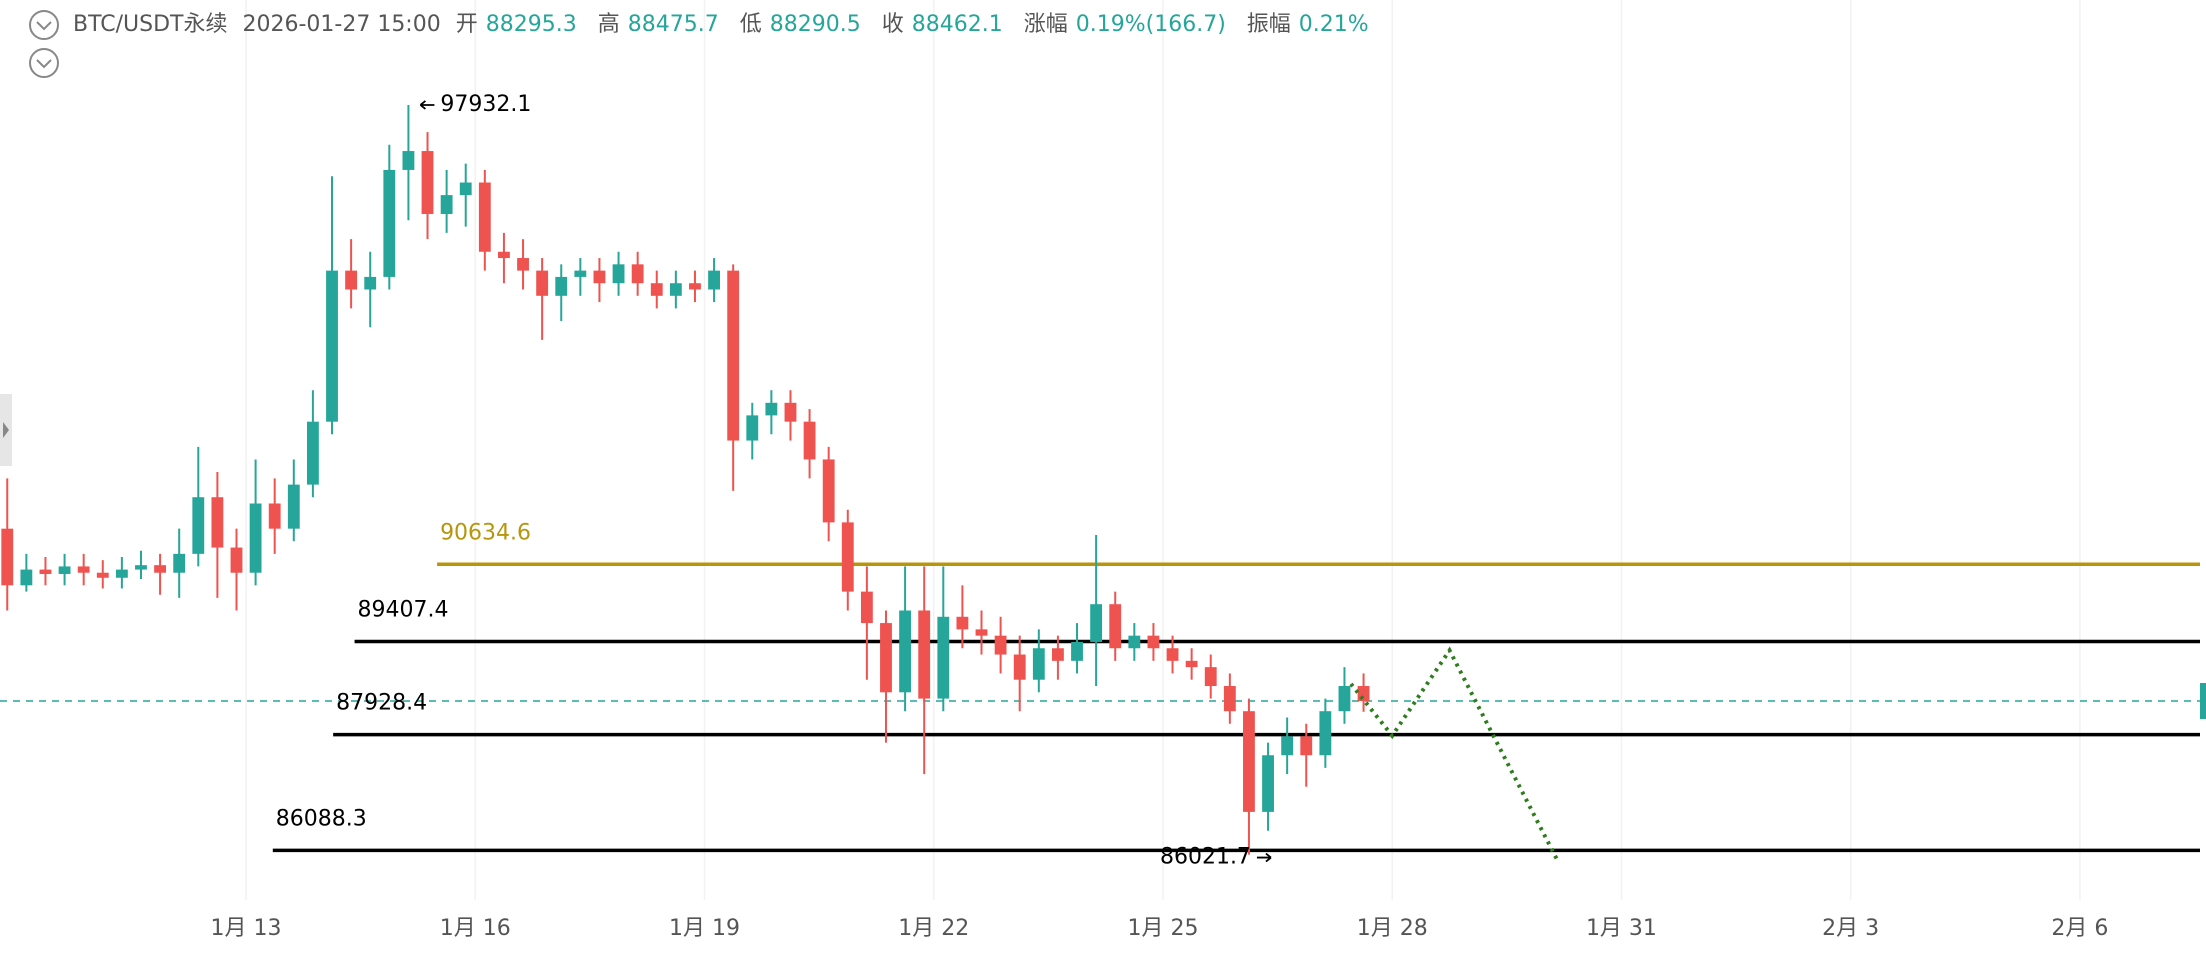  Describe the element at coordinates (427, 105) in the screenshot. I see `high-arrow` at that location.